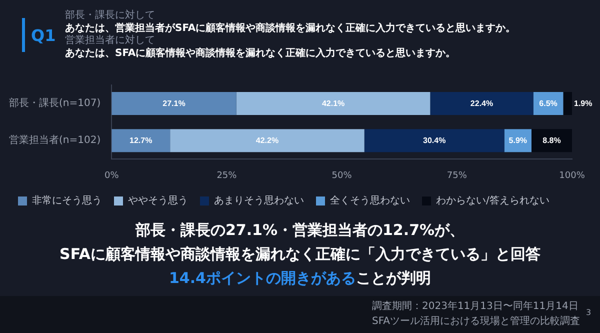  Describe the element at coordinates (493, 200) in the screenshot. I see `legend-label: わからない/答えられない` at that location.